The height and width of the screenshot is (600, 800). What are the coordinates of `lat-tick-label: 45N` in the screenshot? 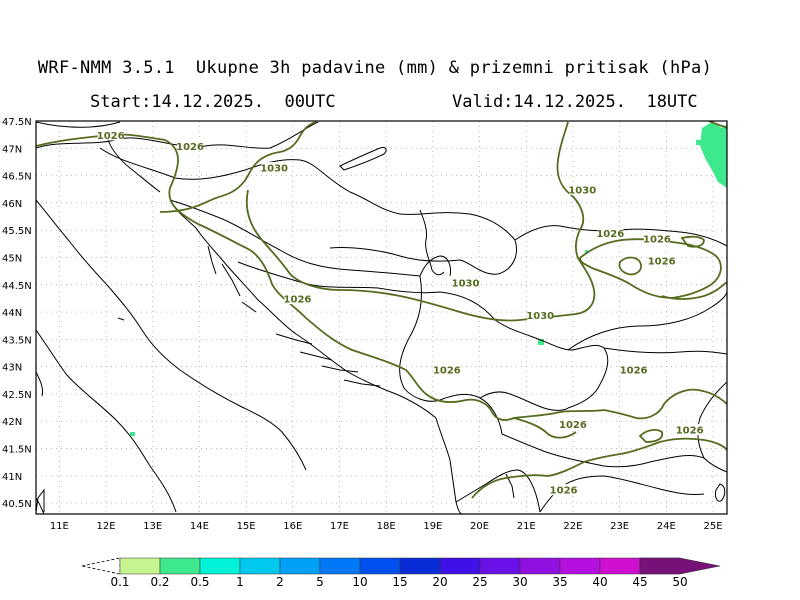 It's located at (12, 258).